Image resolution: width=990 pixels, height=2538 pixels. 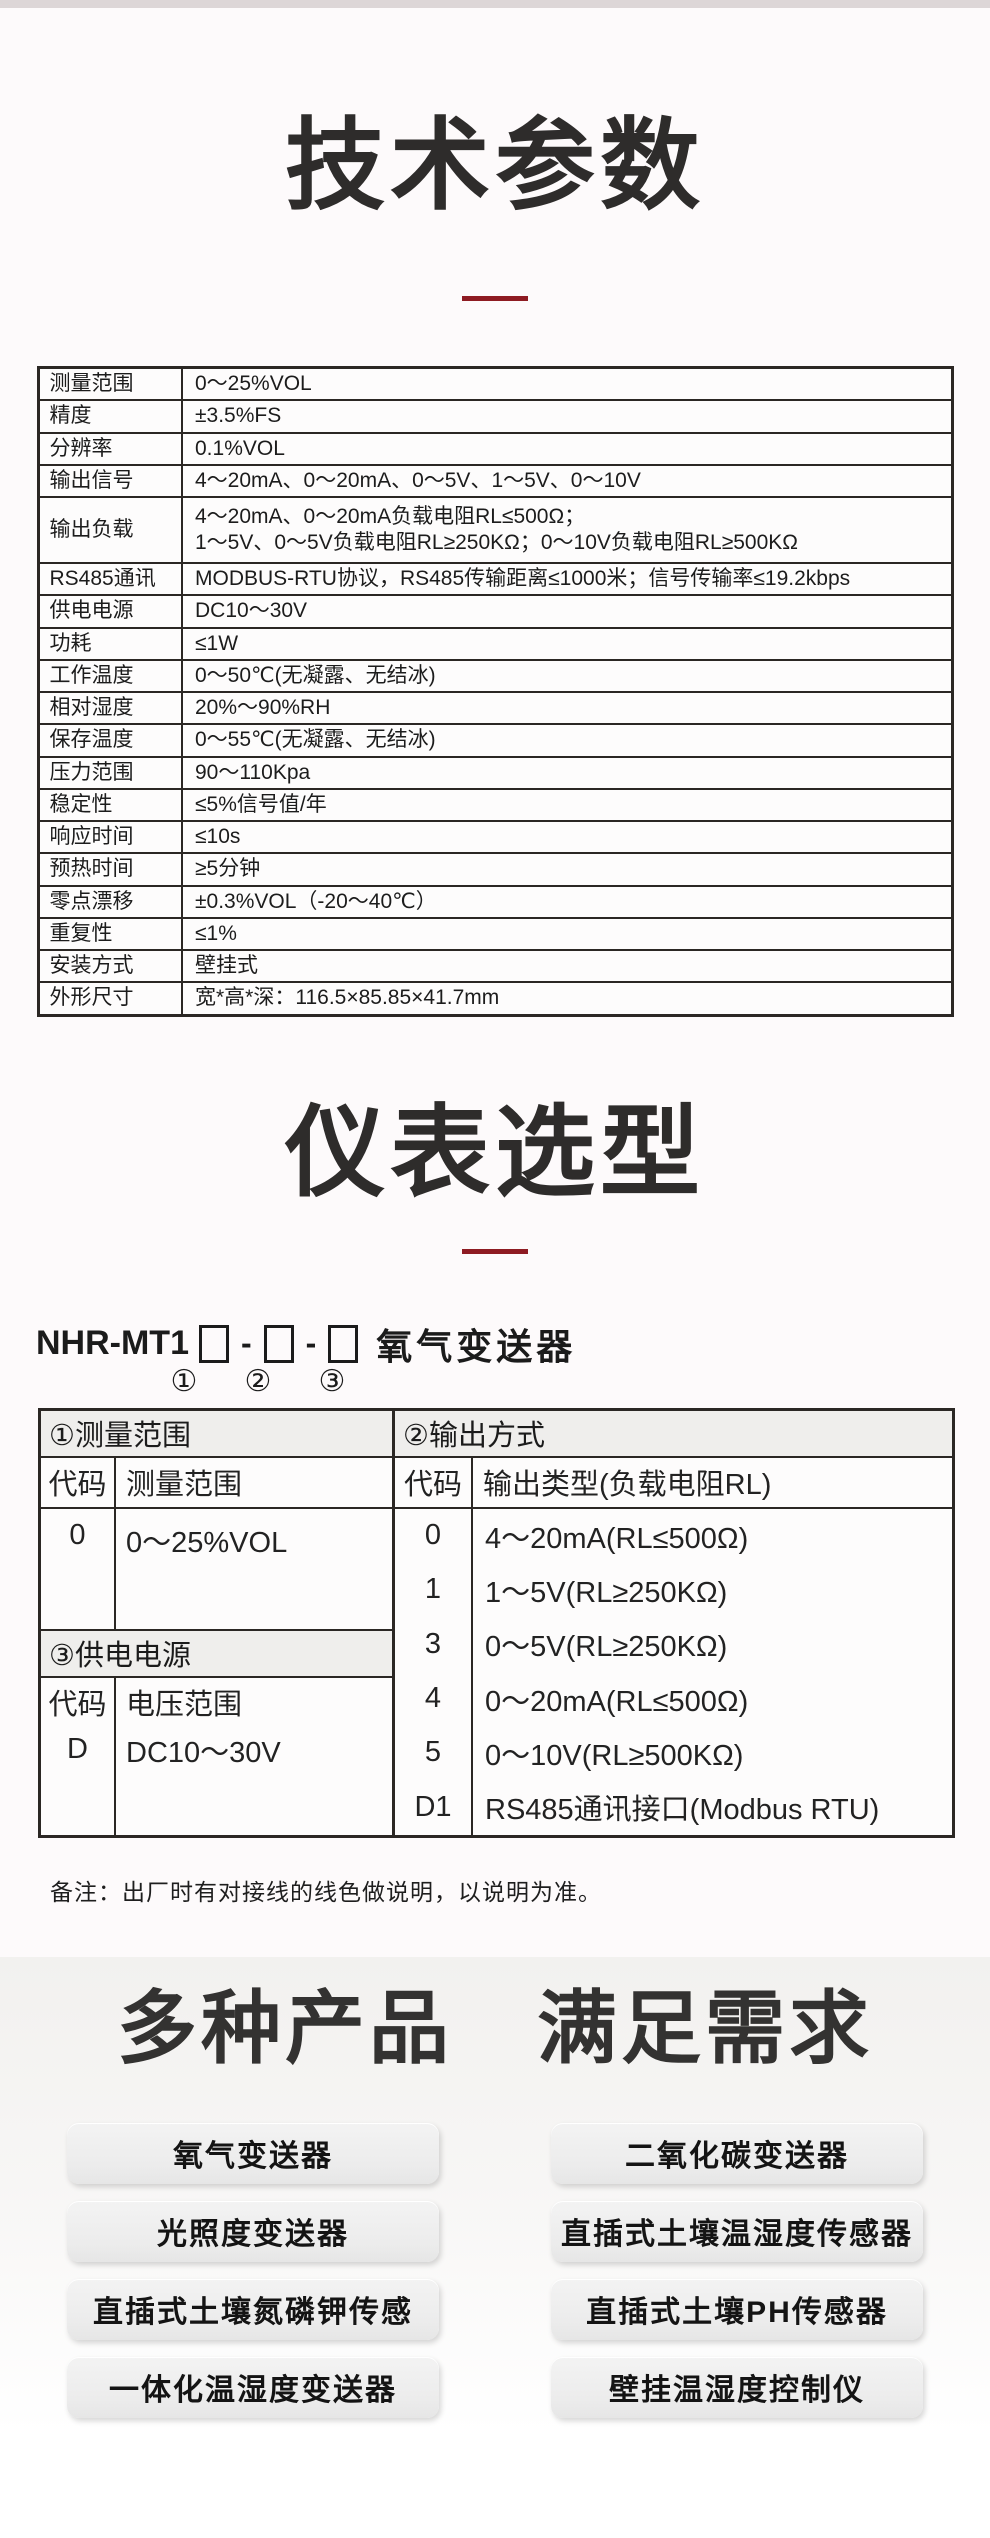 What do you see at coordinates (110, 384) in the screenshot?
I see `spec-label: 测量范围` at bounding box center [110, 384].